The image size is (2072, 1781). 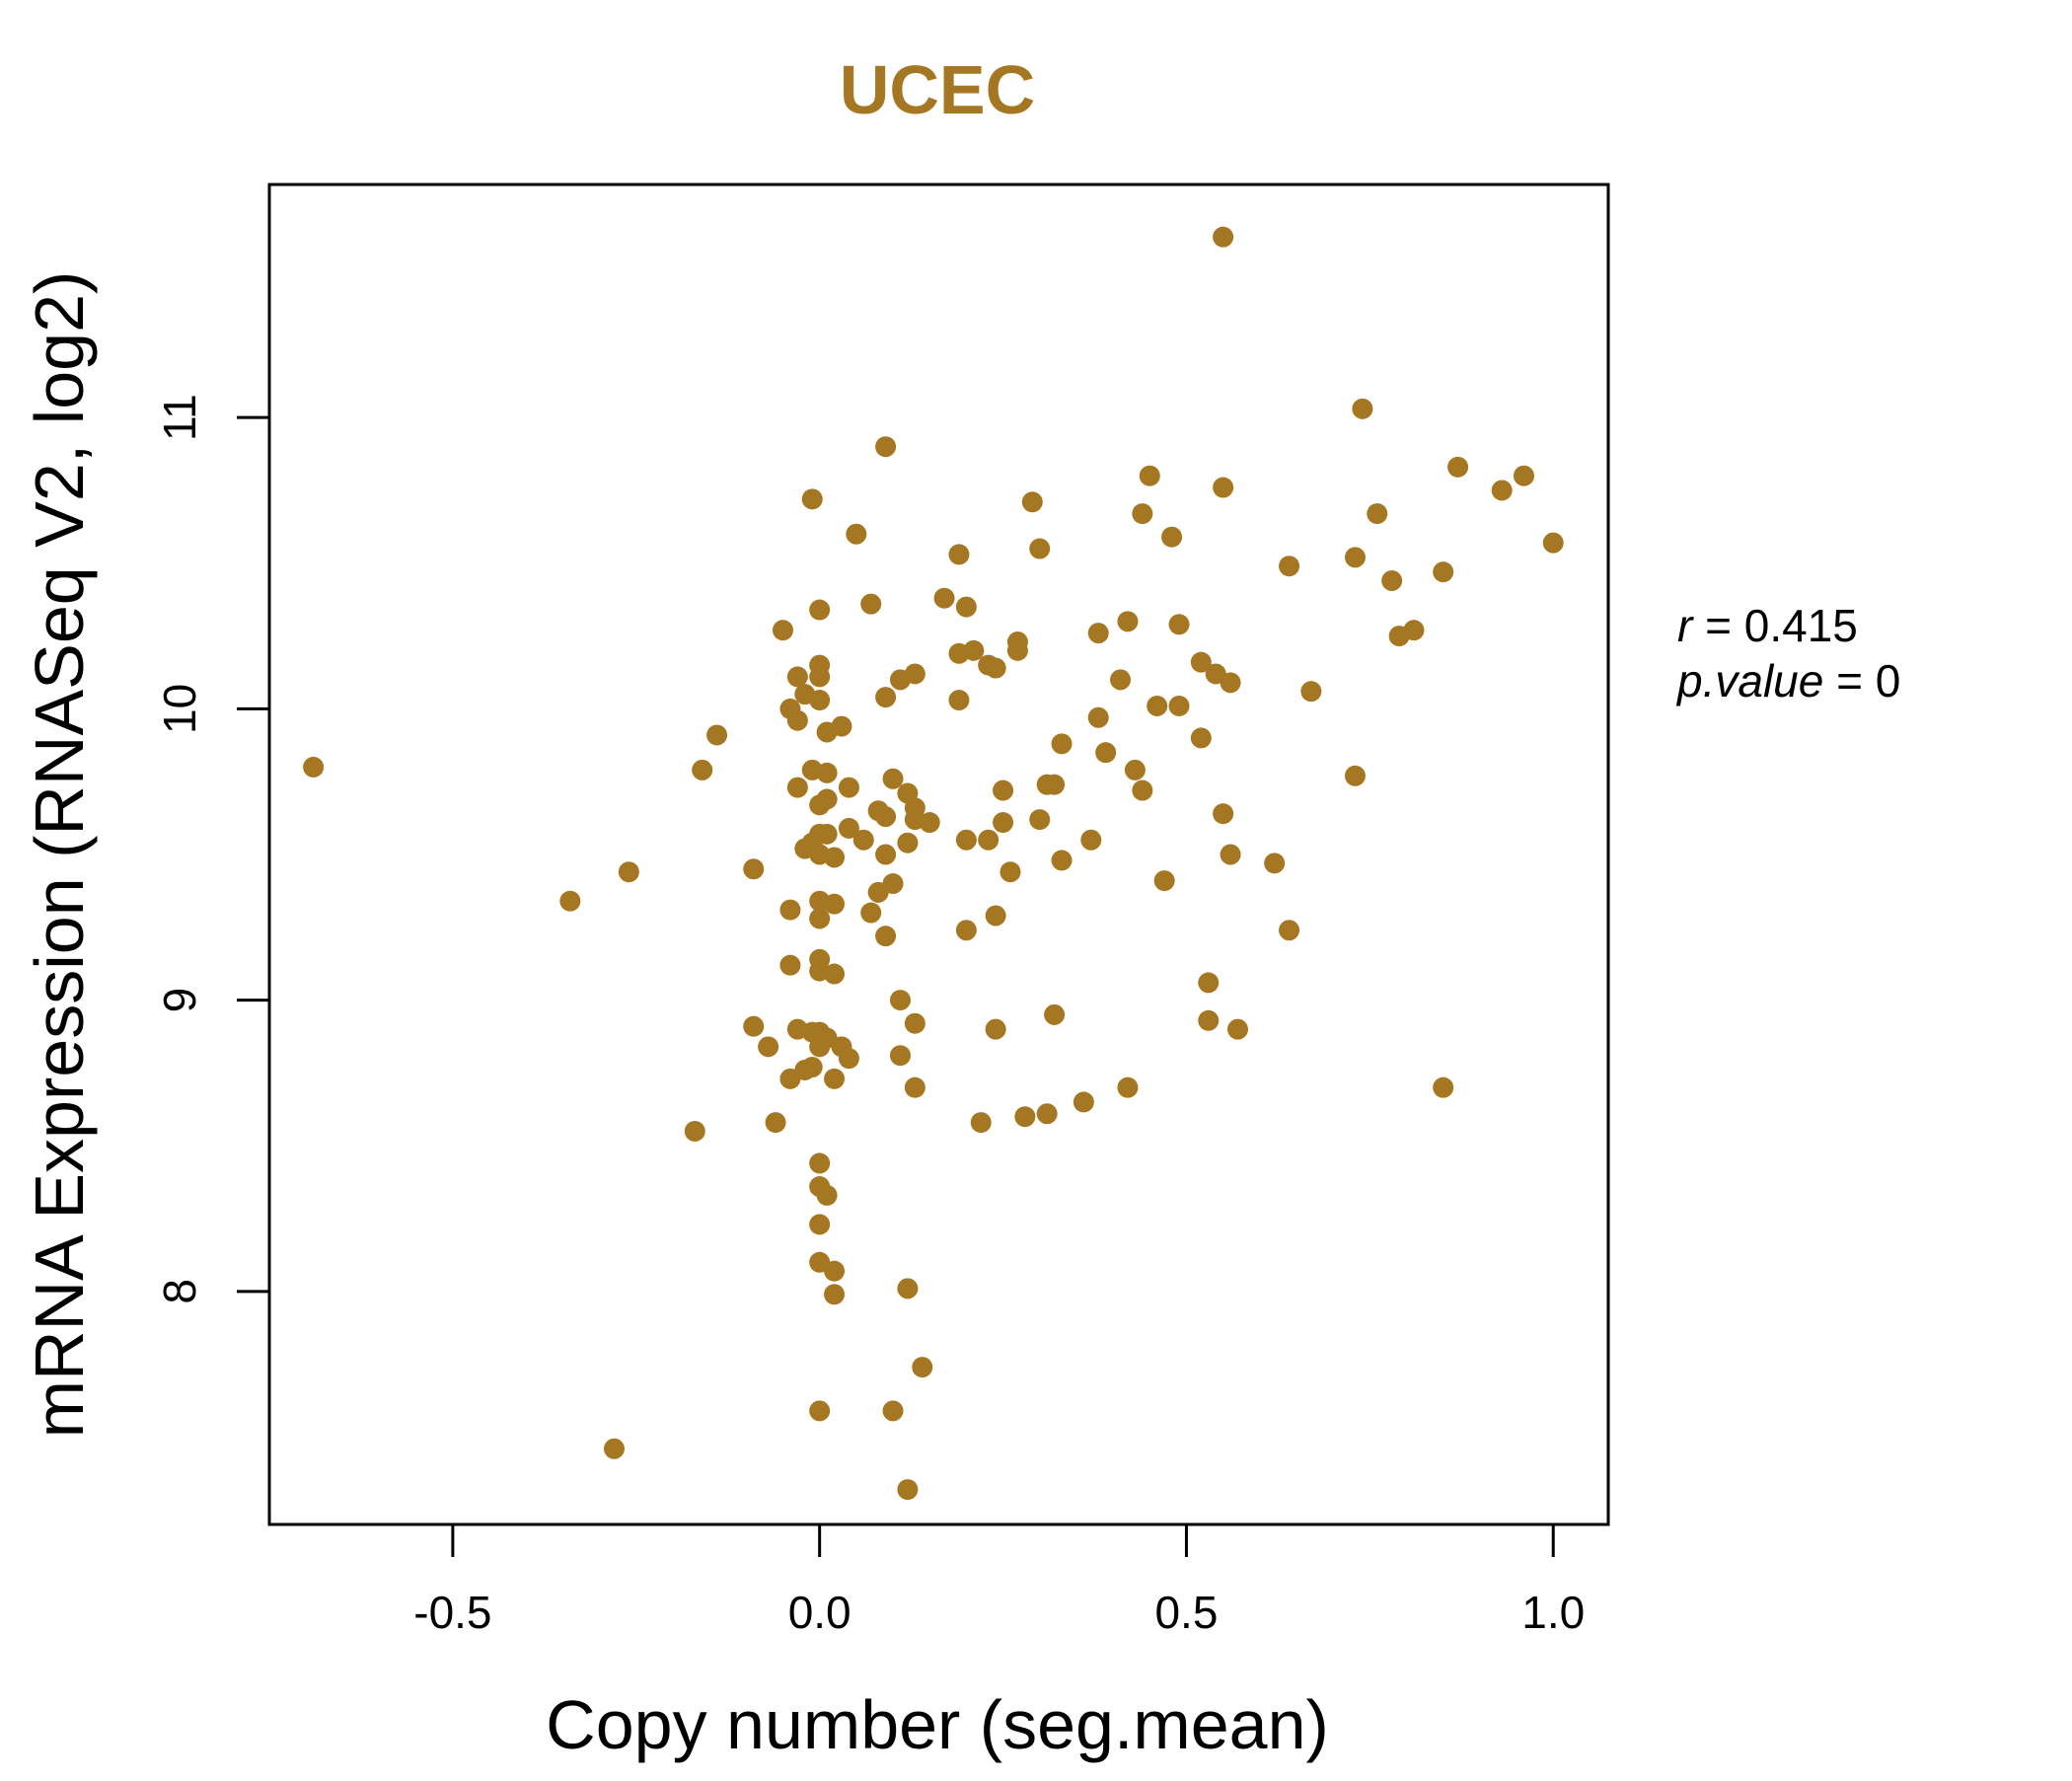 What do you see at coordinates (1768, 625) in the screenshot?
I see `svg-text: r = 0.415` at bounding box center [1768, 625].